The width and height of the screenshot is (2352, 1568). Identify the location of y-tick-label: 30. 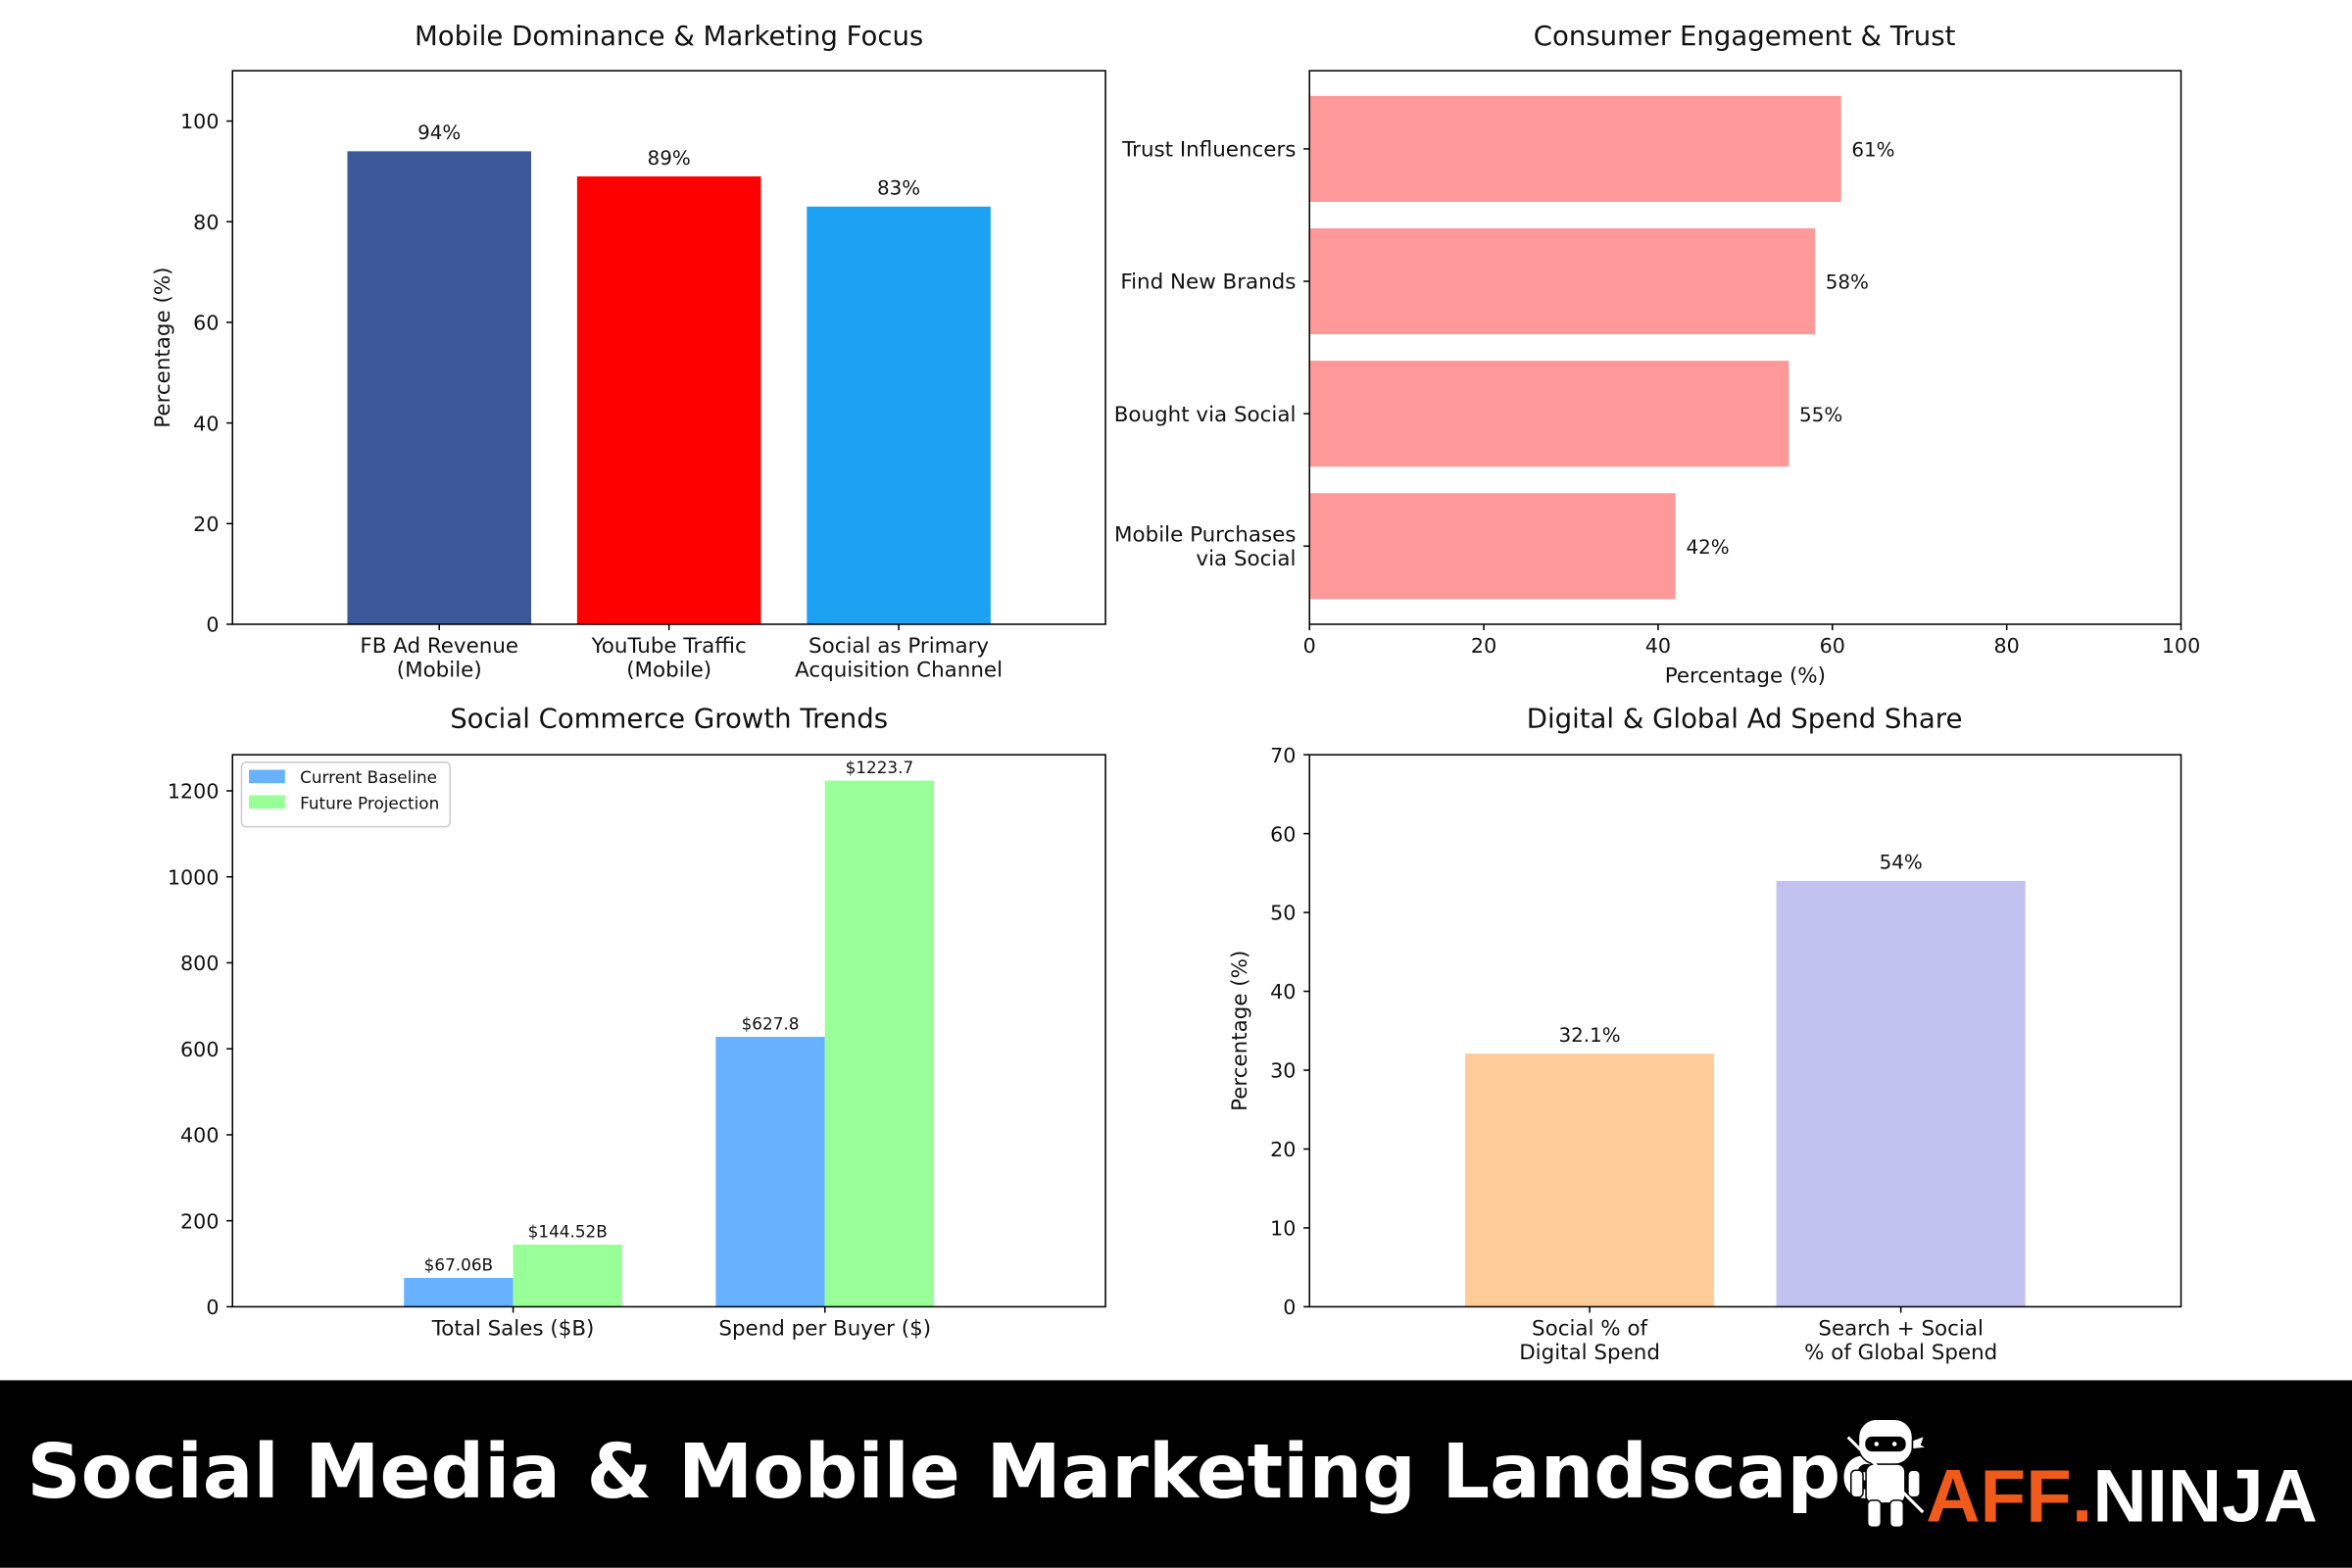
(1283, 1071).